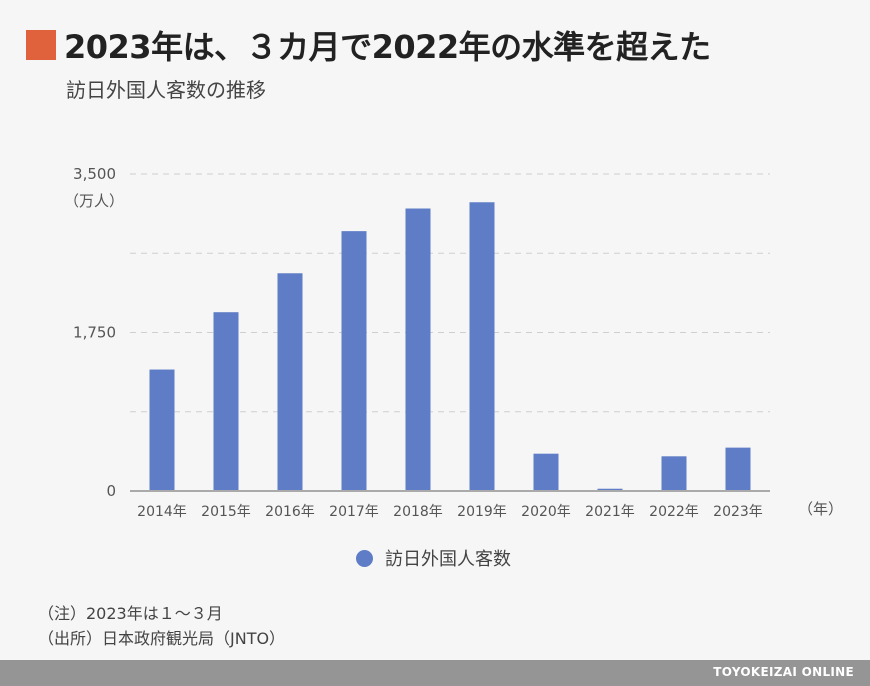 This screenshot has height=686, width=870. What do you see at coordinates (546, 512) in the screenshot?
I see `x-tick-label: 2020年` at bounding box center [546, 512].